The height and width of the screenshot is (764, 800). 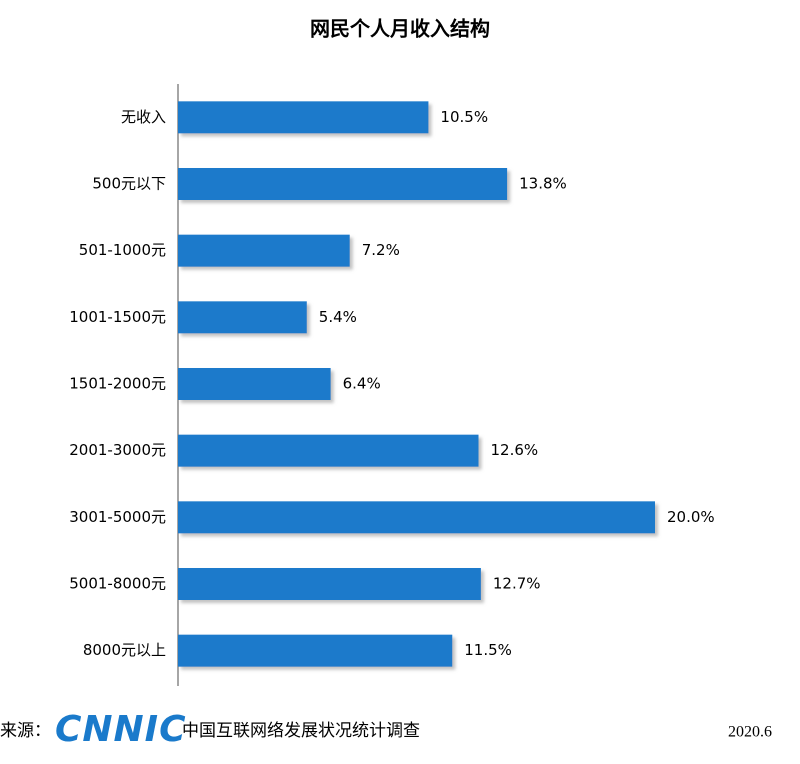 I want to click on y-tick-label: 5001-8000元, so click(x=117, y=584).